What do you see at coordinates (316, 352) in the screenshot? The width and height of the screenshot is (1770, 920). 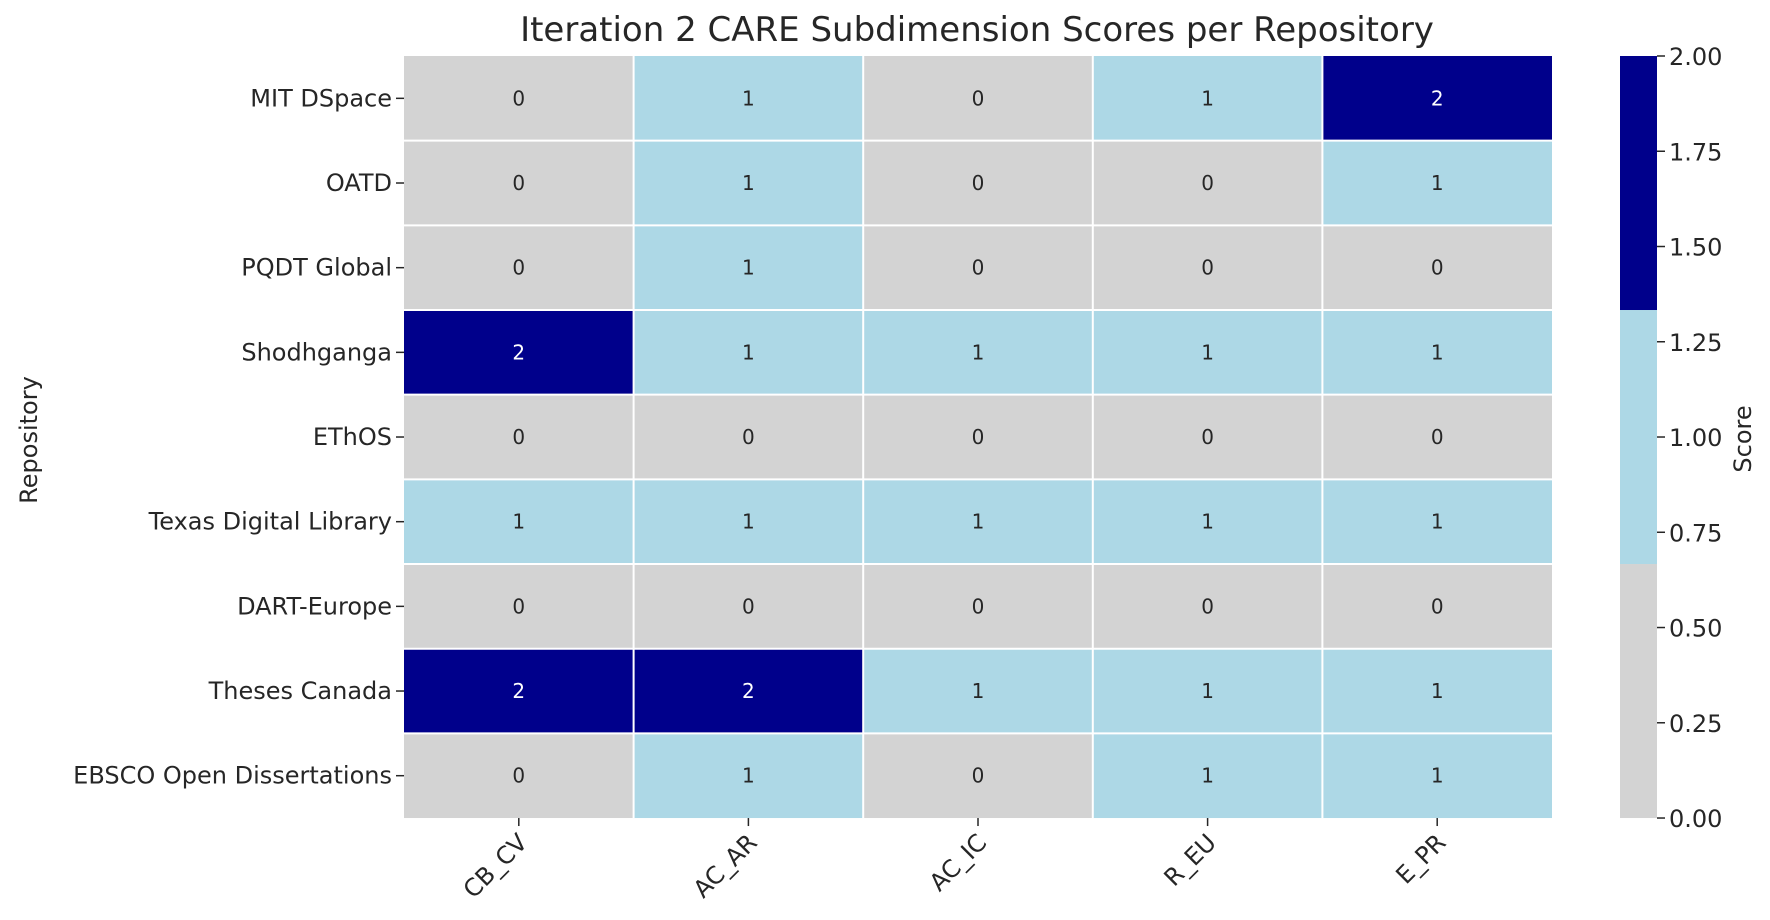 I see `y-tick-label-shodhganga: Shodhganga` at bounding box center [316, 352].